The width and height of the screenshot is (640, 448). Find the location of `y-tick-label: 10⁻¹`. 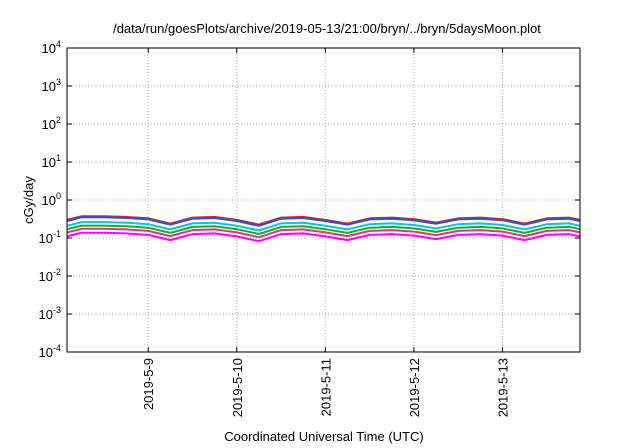

y-tick-label: 10⁻¹ is located at coordinates (50, 237).